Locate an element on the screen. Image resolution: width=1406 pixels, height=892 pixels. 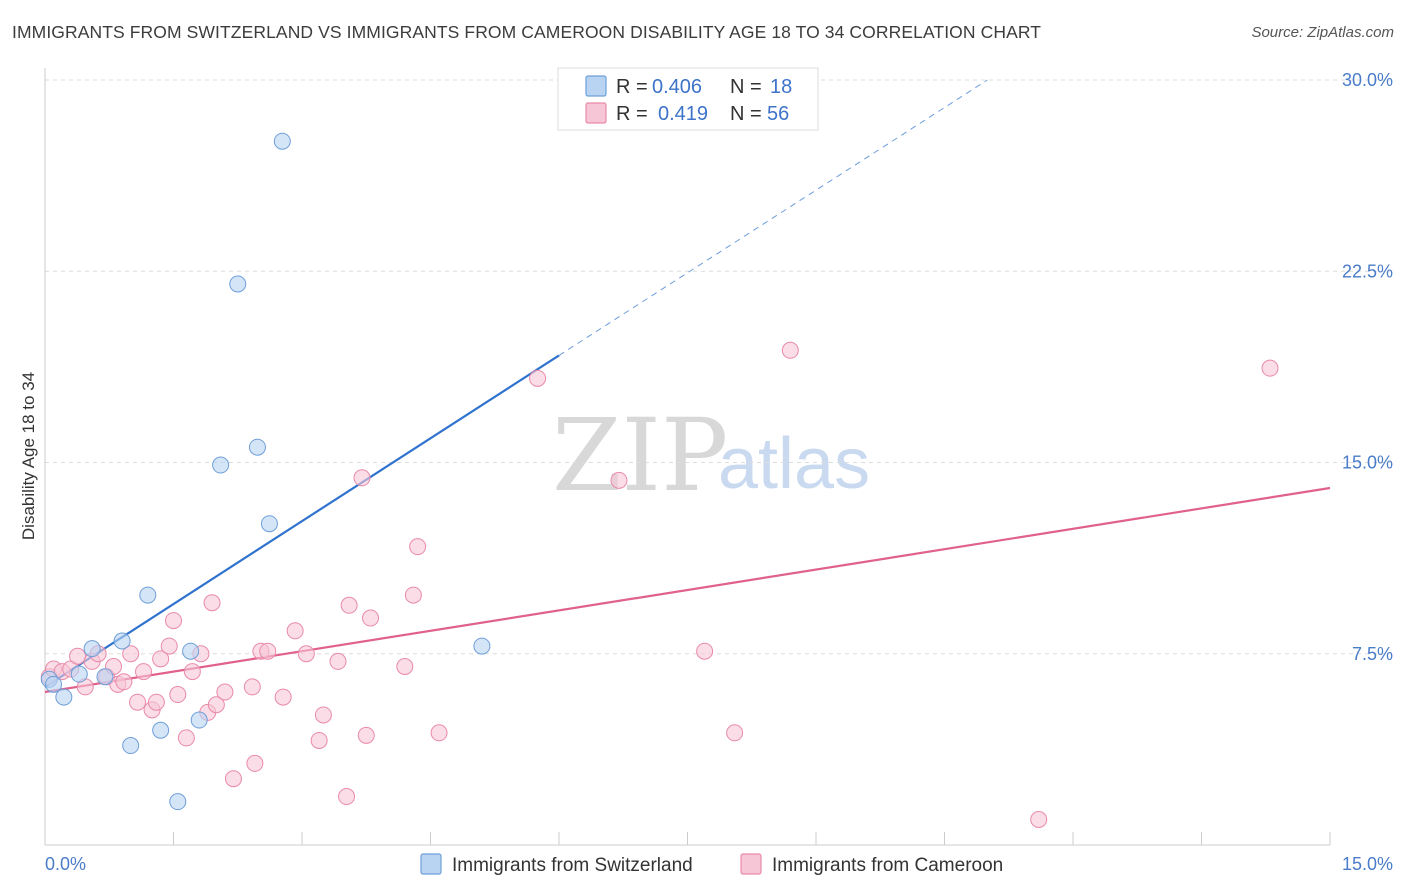
legend-swatch-switzerland is located at coordinates (596, 86).